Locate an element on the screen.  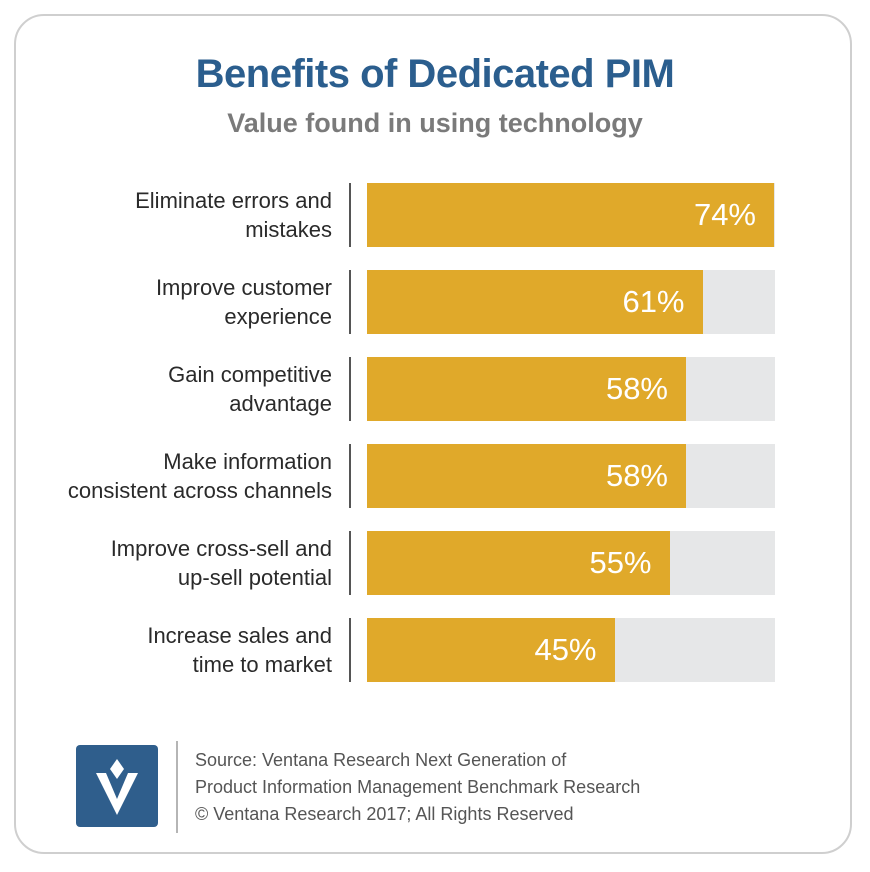
category-label-line: Eliminate errors and is located at coordinates (233, 200).